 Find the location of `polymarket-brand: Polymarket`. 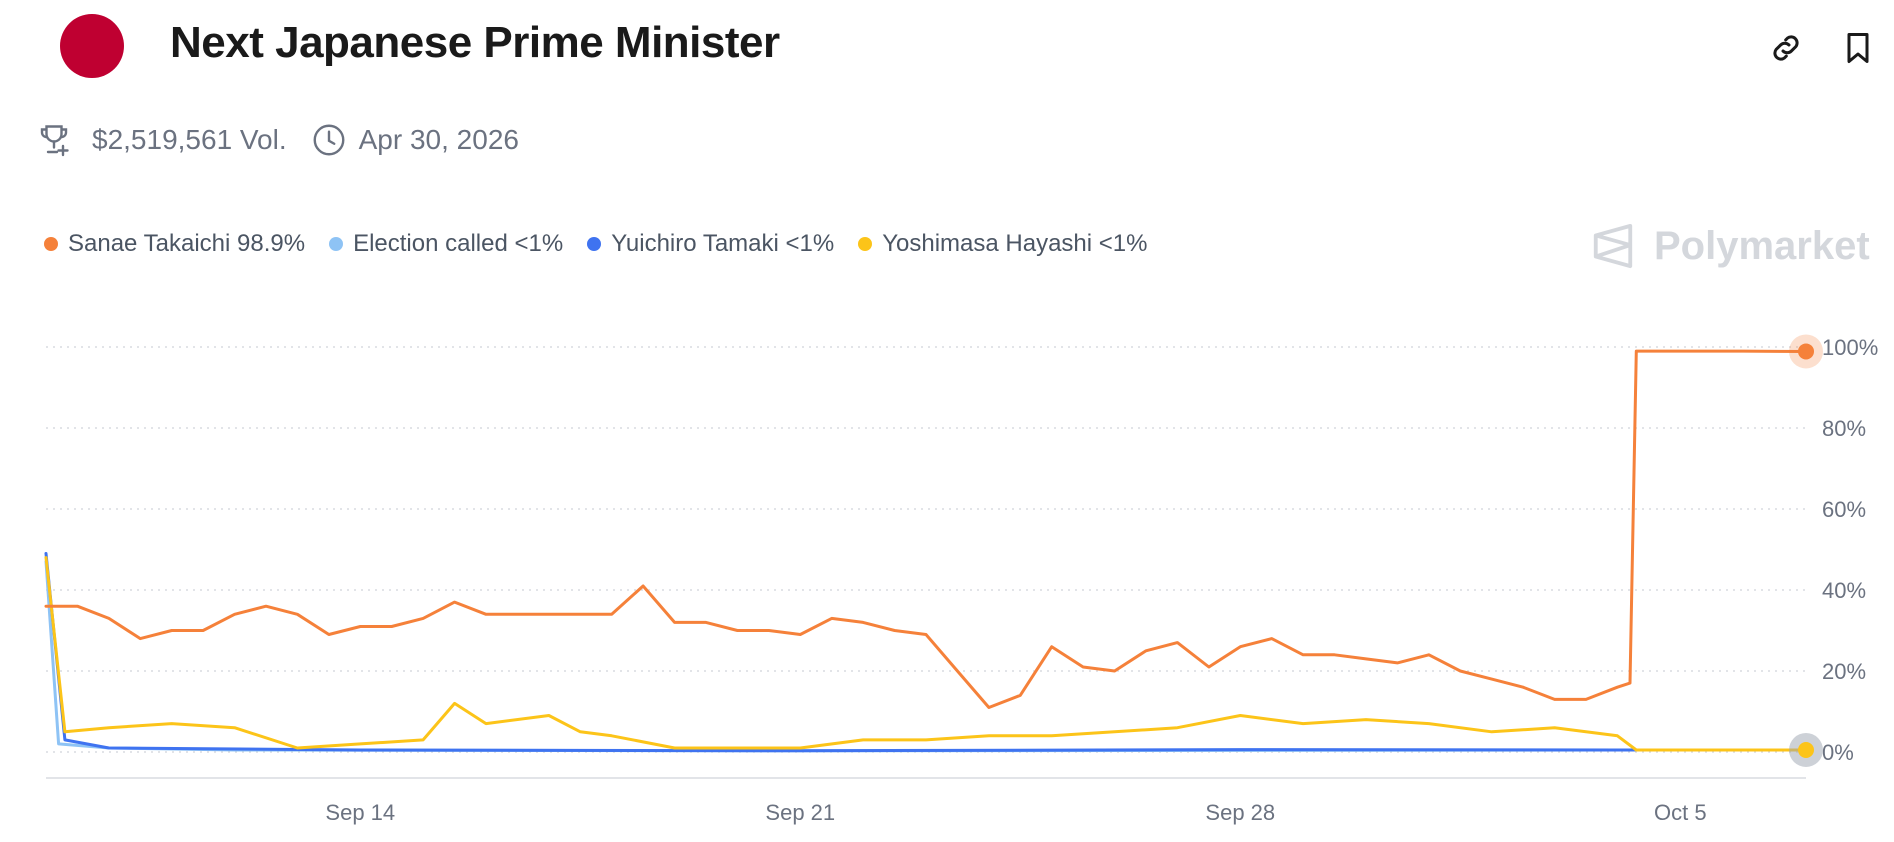

polymarket-brand: Polymarket is located at coordinates (1730, 246).